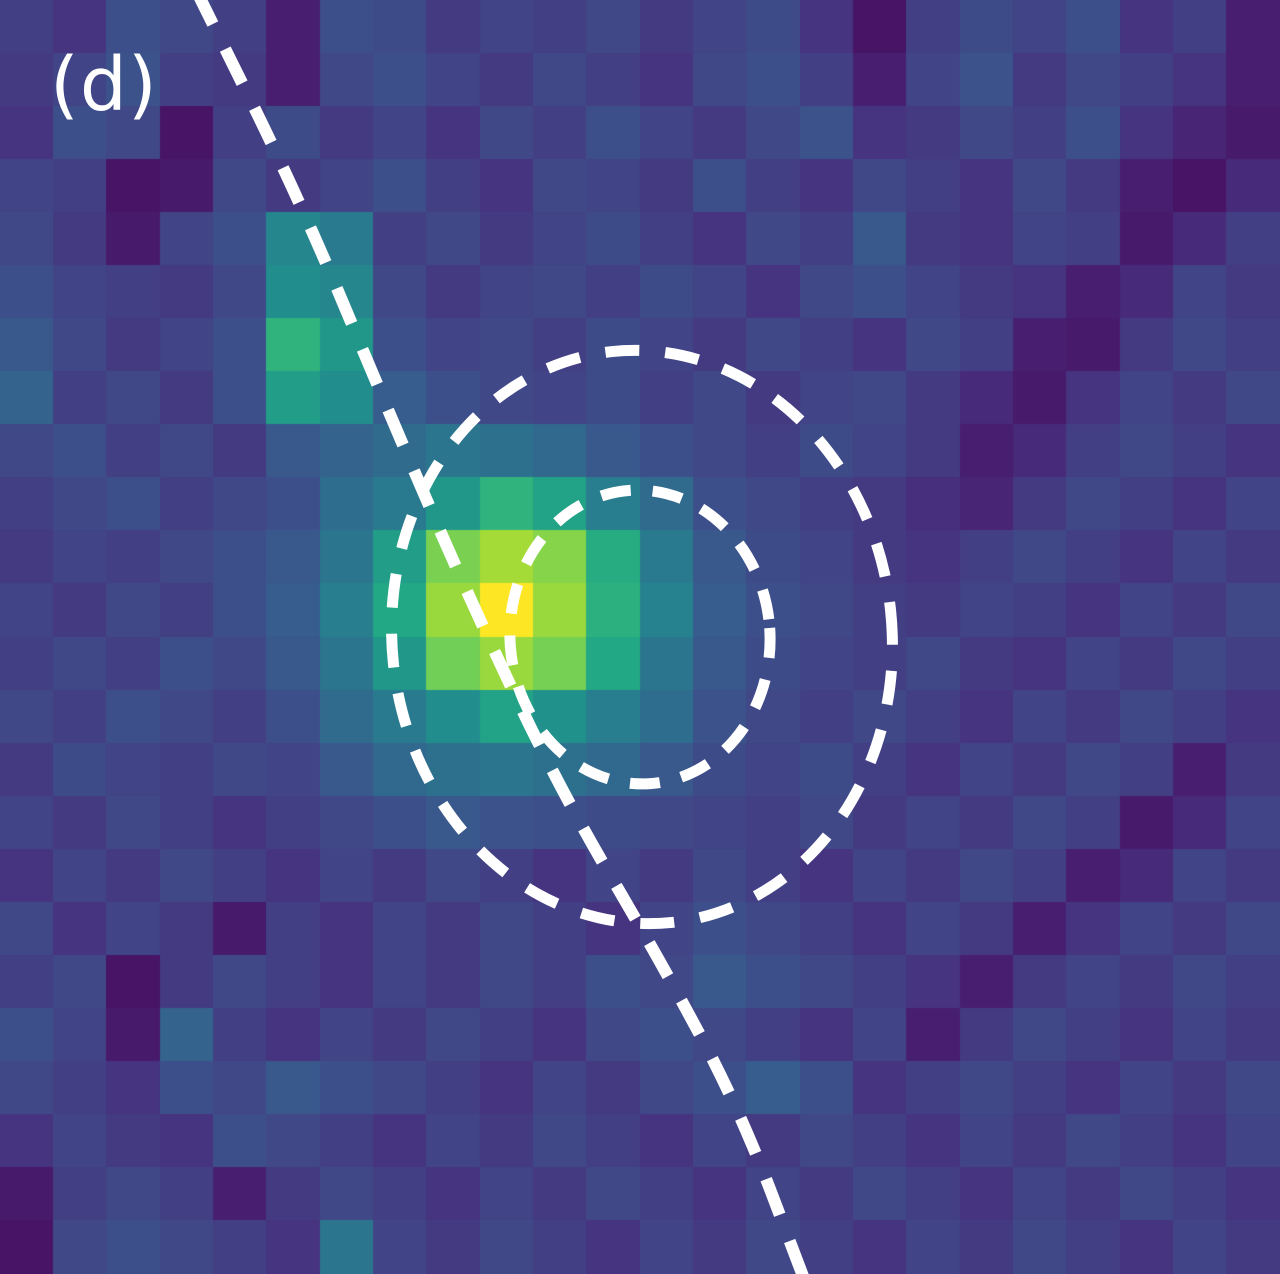  I want to click on panel-label: (d), so click(104, 85).